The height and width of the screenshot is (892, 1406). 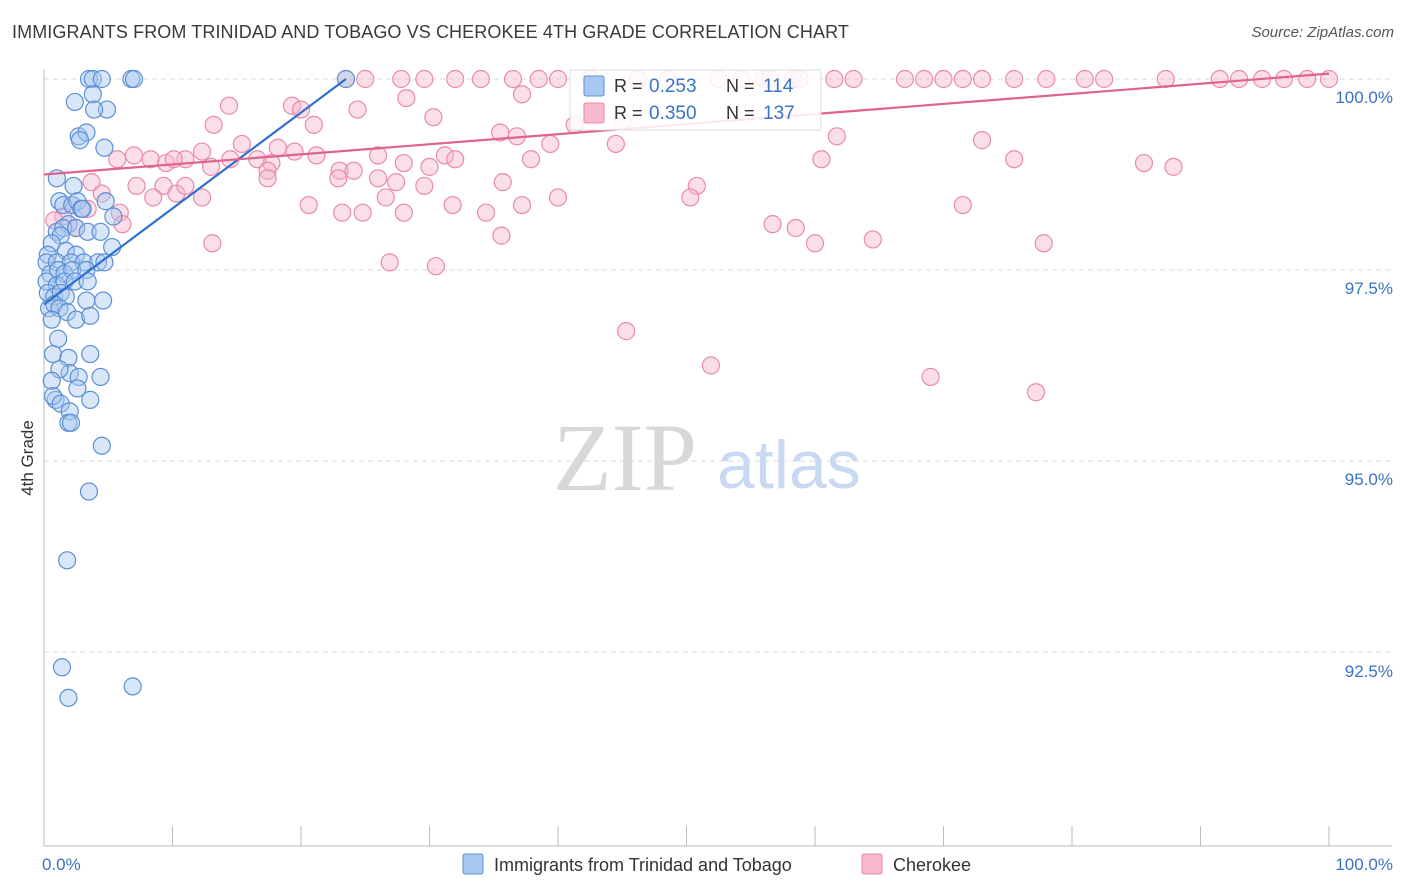 What do you see at coordinates (643, 865) in the screenshot?
I see `legend-label-trinidad: Immigrants from Trinidad and Tobago` at bounding box center [643, 865].